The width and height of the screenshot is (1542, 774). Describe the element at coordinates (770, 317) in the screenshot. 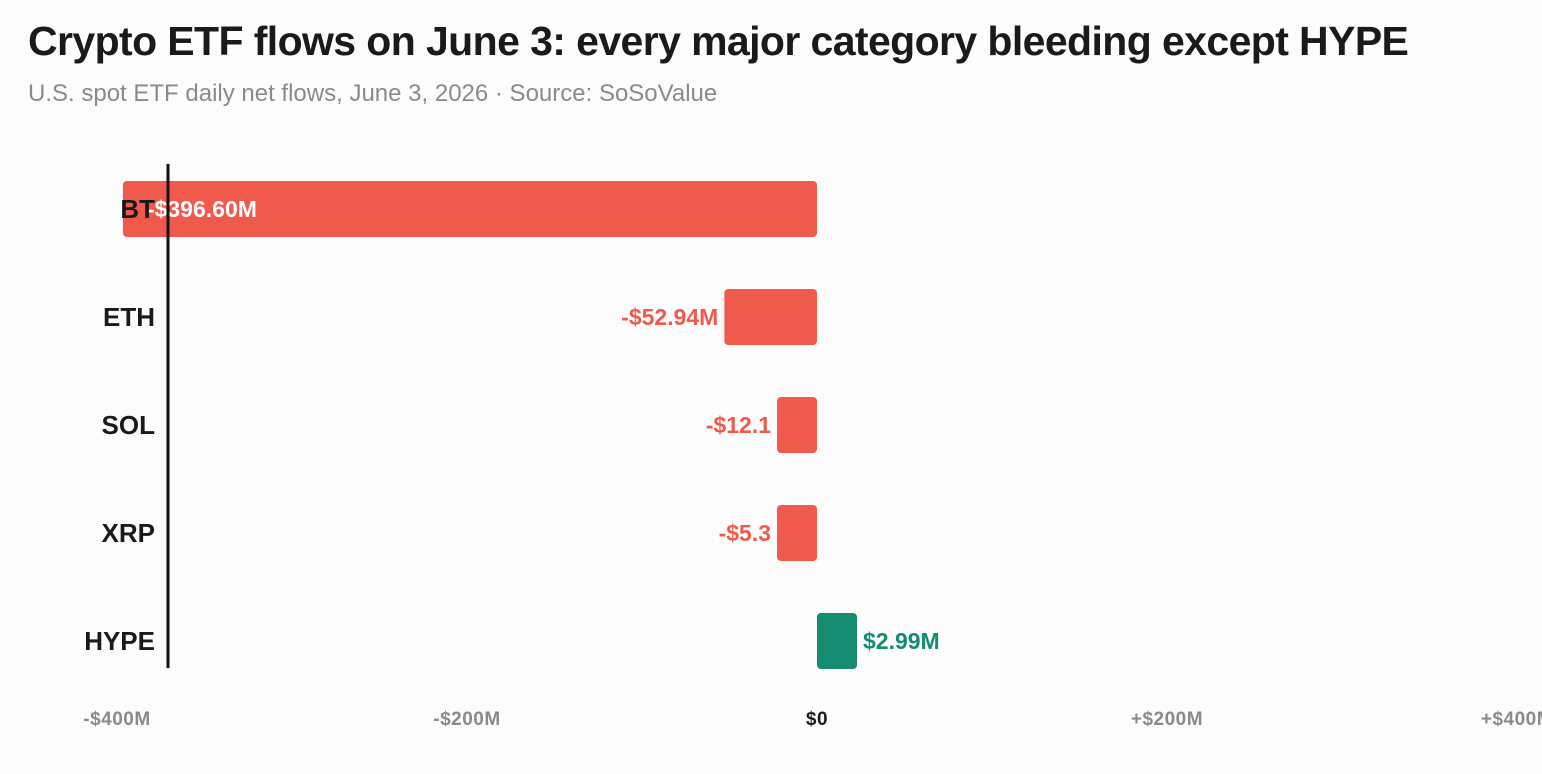

I see `bar-eth` at that location.